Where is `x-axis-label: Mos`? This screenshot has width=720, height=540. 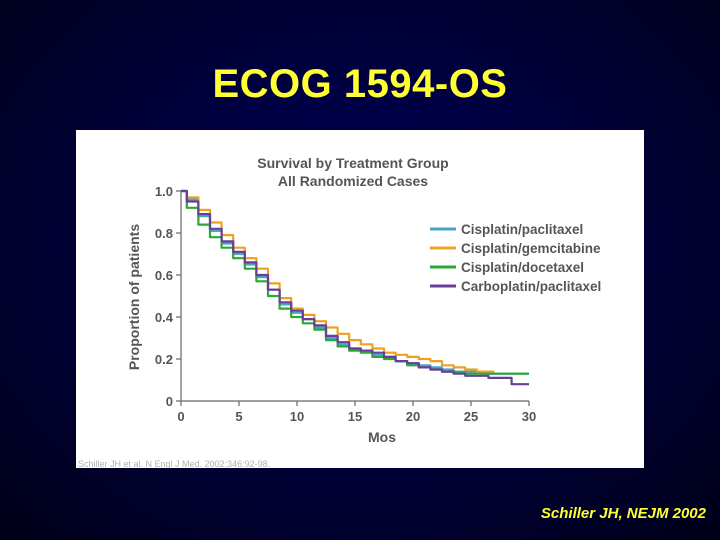
x-axis-label: Mos is located at coordinates (382, 437).